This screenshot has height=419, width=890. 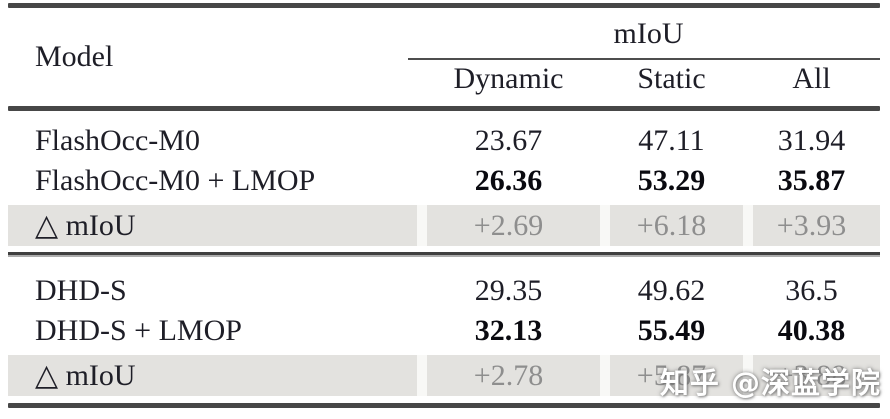 I want to click on model-name: FlashOcc-M0, so click(x=117, y=140).